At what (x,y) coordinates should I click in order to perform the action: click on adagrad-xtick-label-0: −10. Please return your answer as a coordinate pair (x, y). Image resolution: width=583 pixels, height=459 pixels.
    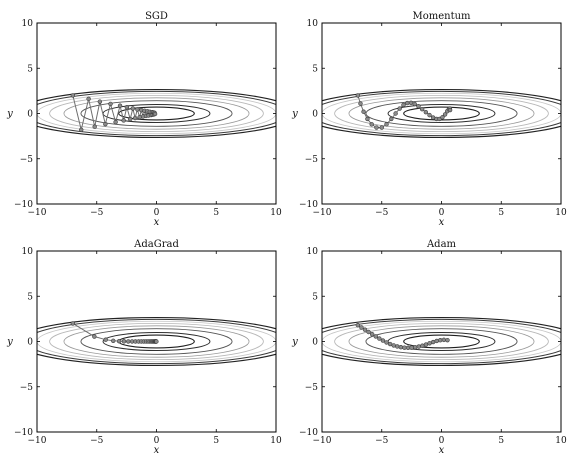
    Looking at the image, I should click on (37, 441).